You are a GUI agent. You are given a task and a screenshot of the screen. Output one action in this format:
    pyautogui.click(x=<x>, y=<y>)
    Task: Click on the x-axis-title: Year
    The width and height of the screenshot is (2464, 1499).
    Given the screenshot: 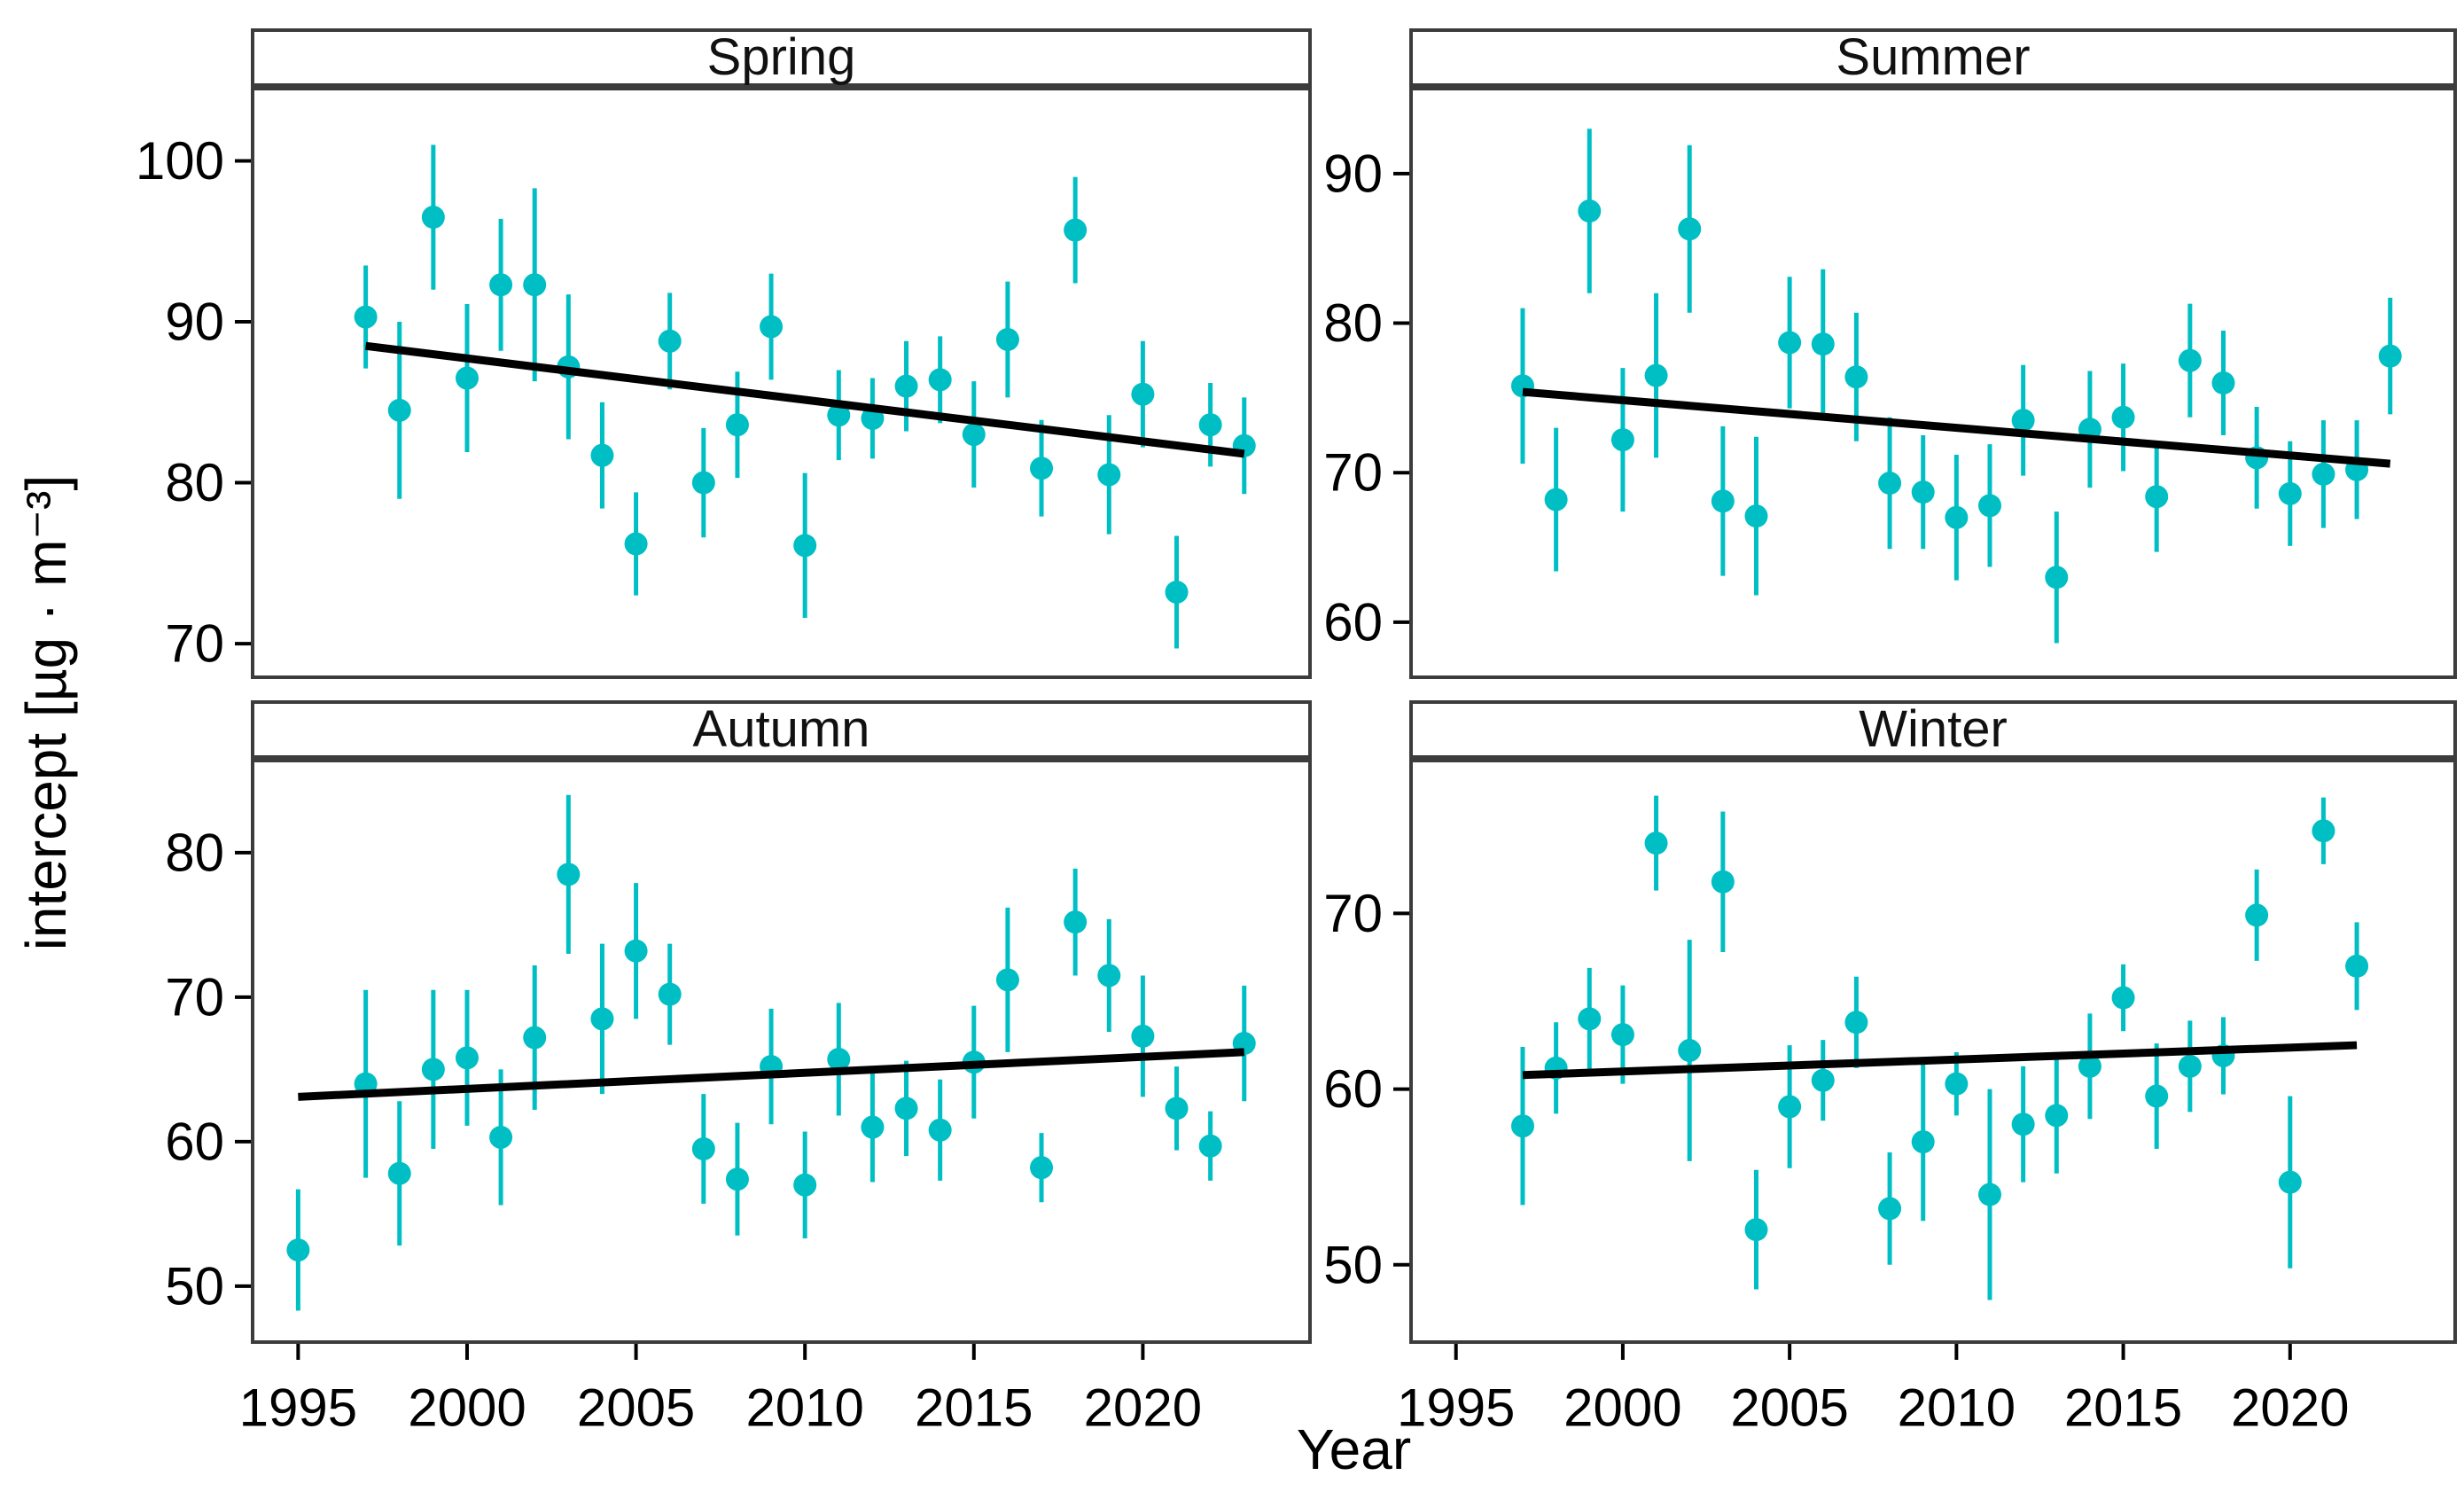 What is the action you would take?
    pyautogui.click(x=1354, y=1449)
    